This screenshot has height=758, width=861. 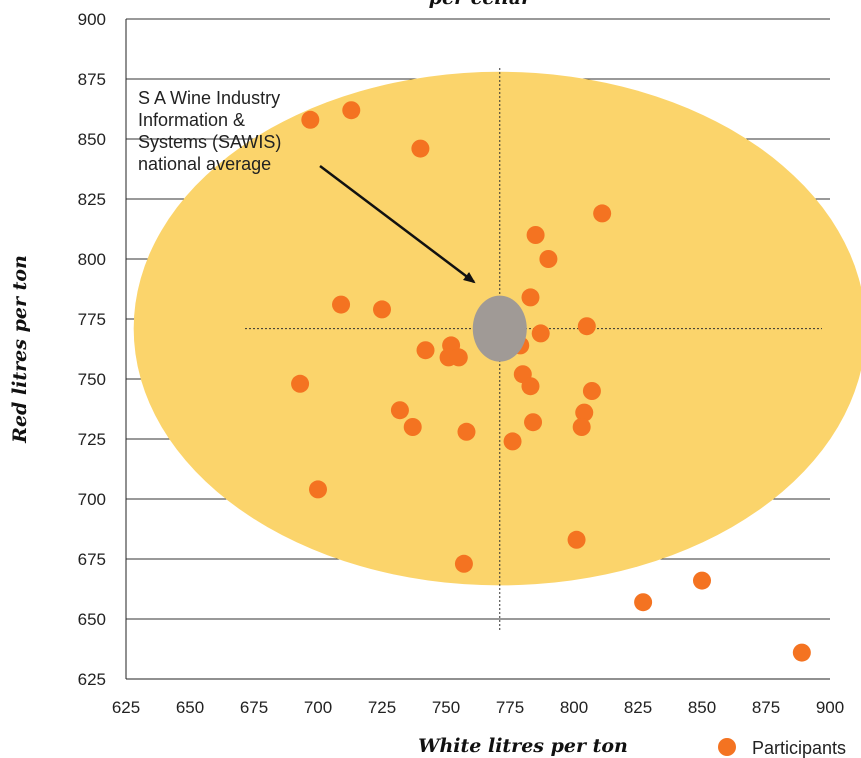 What do you see at coordinates (446, 707) in the screenshot?
I see `x-tick-label: 750` at bounding box center [446, 707].